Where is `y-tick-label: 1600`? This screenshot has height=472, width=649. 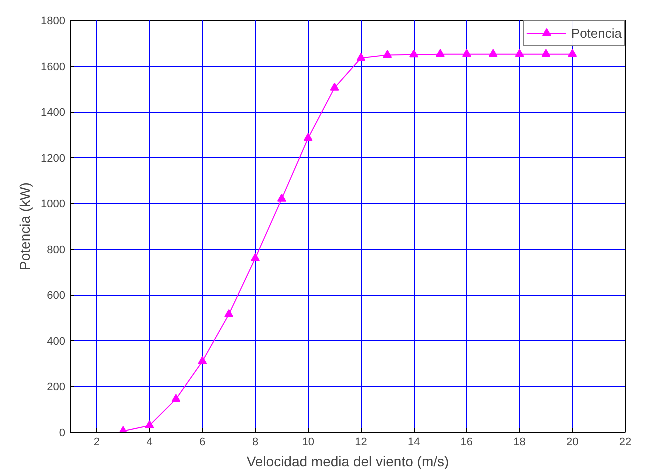
y-tick-label: 1600 is located at coordinates (53, 67).